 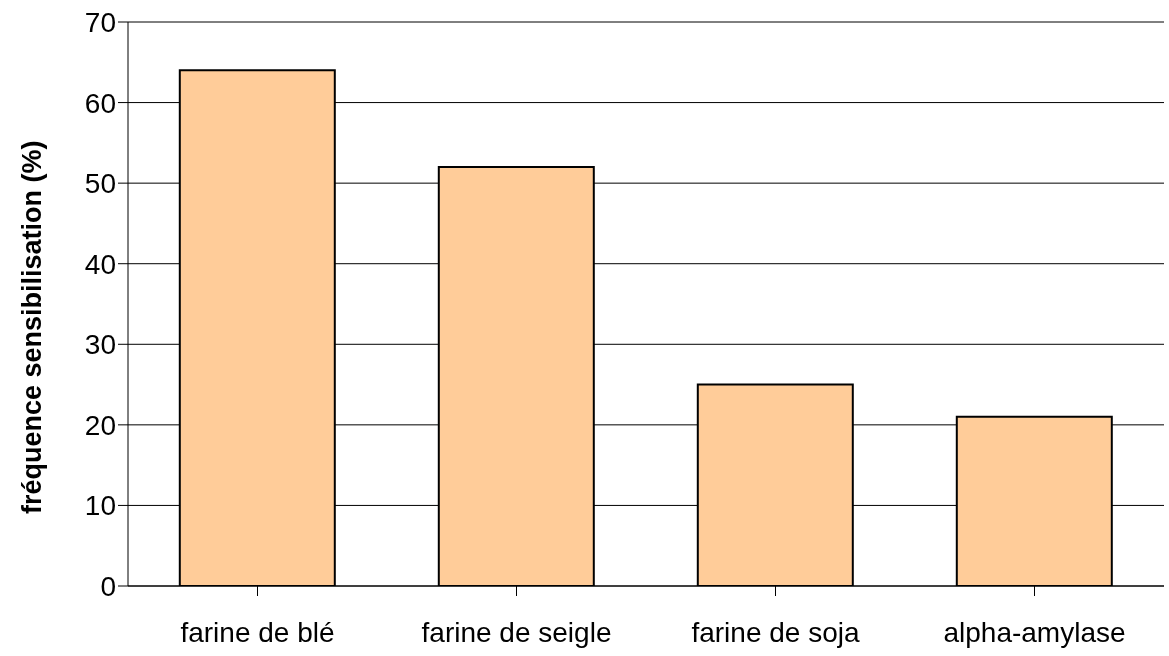 I want to click on y-tick-label: 30, so click(x=100, y=345).